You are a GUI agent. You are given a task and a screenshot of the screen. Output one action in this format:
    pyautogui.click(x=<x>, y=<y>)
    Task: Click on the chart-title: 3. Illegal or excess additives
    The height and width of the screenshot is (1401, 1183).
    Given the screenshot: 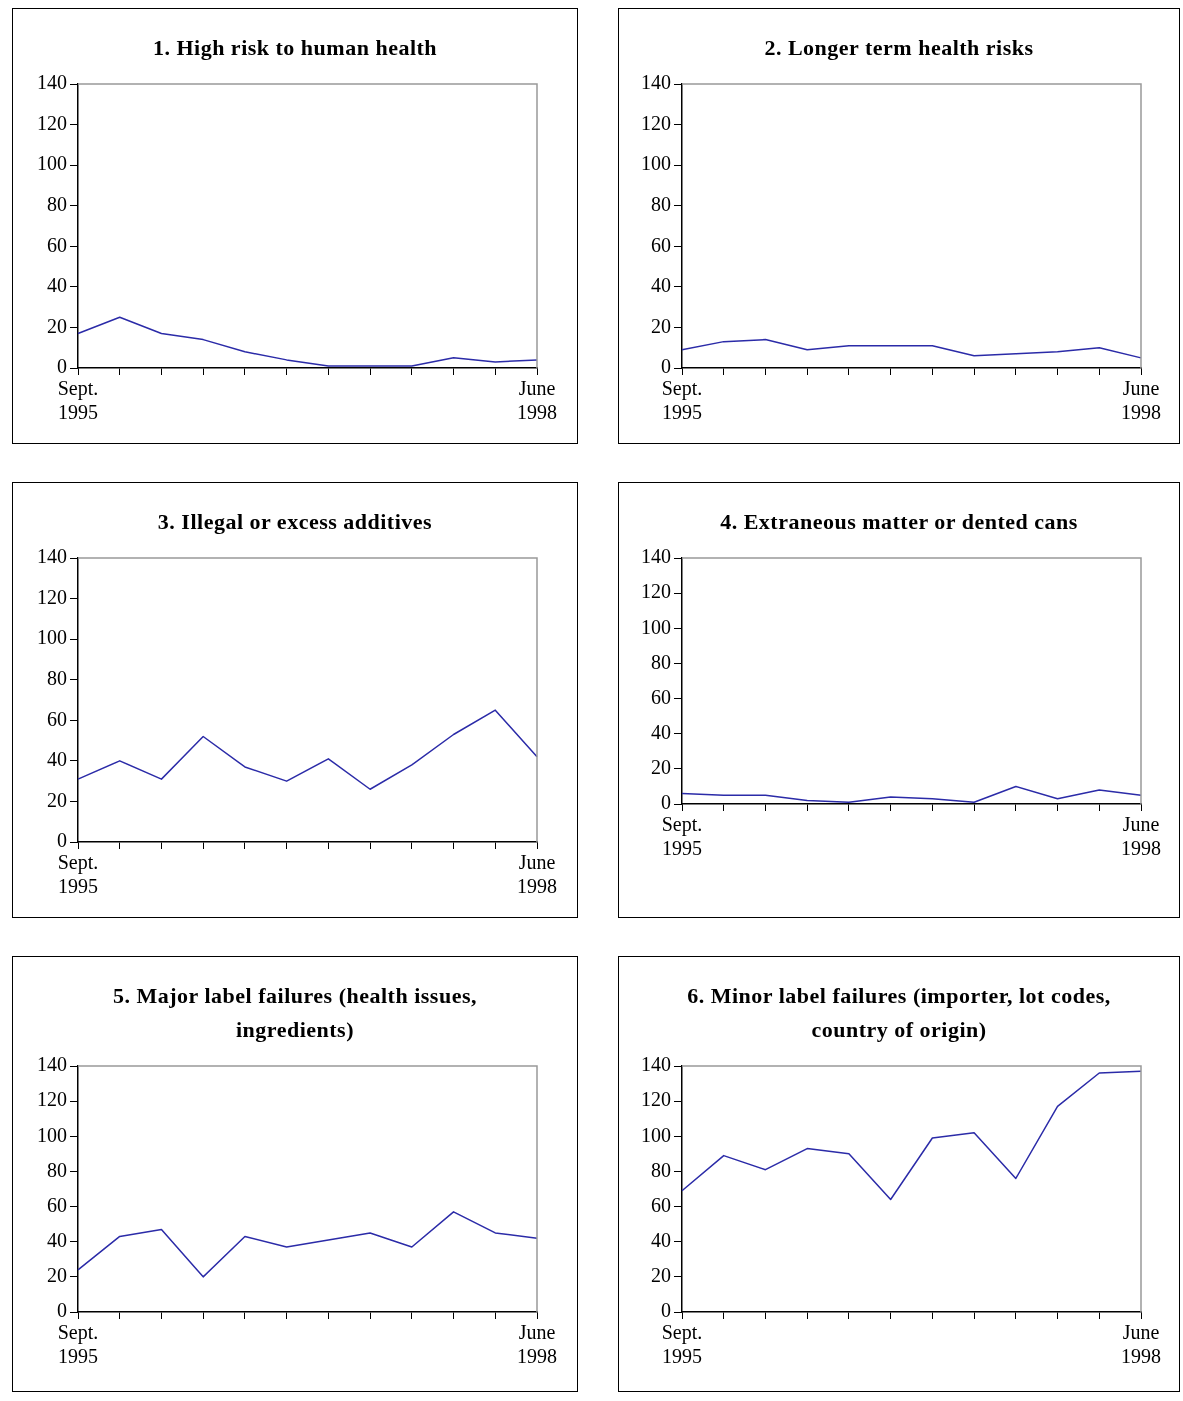 What is the action you would take?
    pyautogui.click(x=295, y=522)
    